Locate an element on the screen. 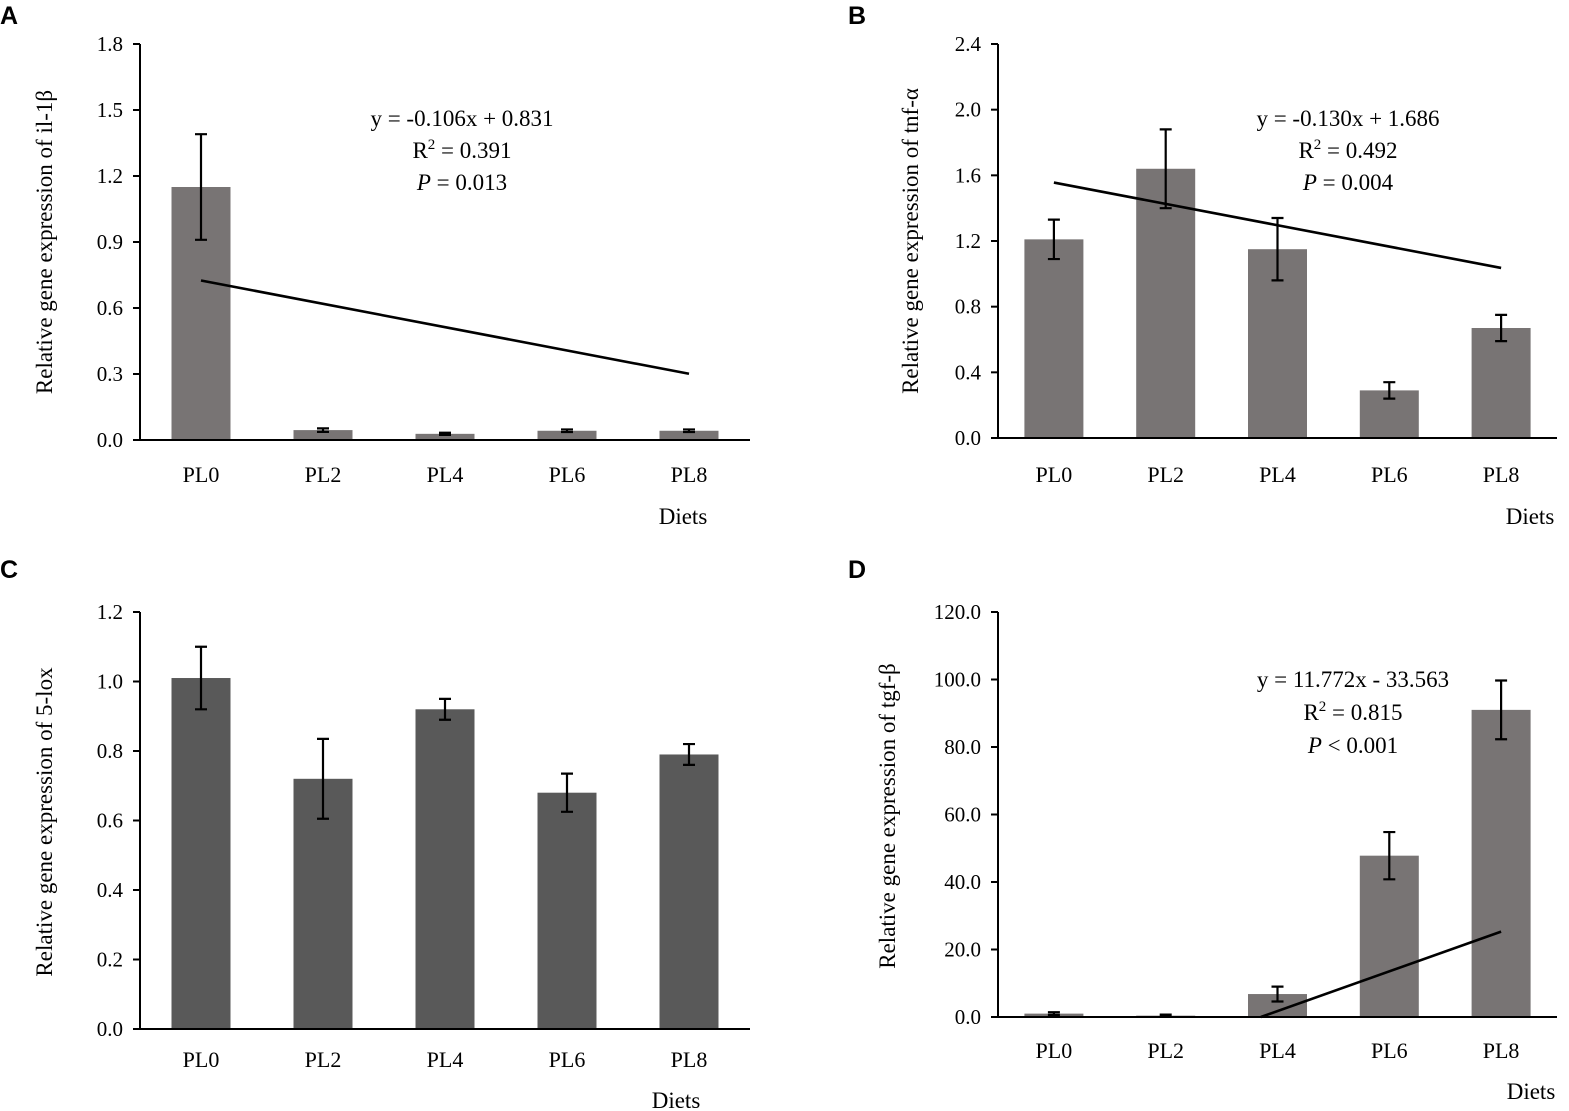 Image resolution: width=1569 pixels, height=1111 pixels. y-tick-label: 1.6 is located at coordinates (968, 175).